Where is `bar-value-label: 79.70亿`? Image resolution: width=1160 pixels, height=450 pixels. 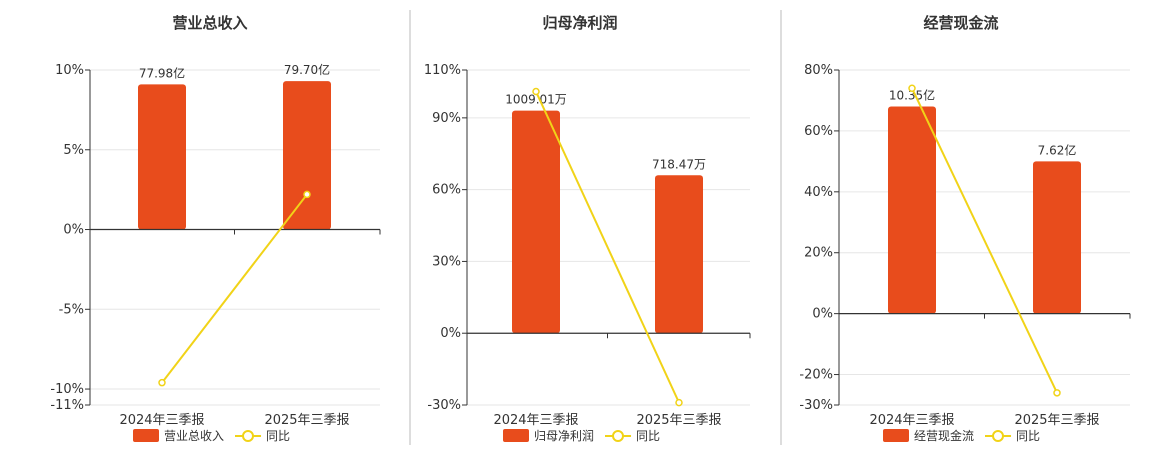
bar-value-label: 79.70亿 is located at coordinates (307, 69).